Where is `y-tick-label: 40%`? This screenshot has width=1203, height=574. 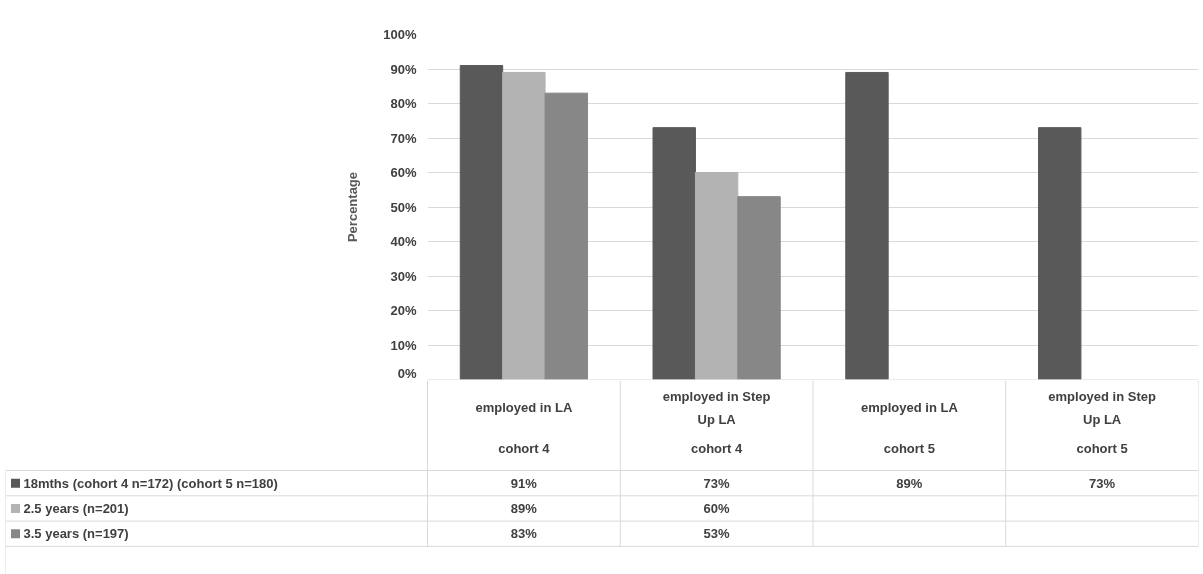
y-tick-label: 40% is located at coordinates (403, 241).